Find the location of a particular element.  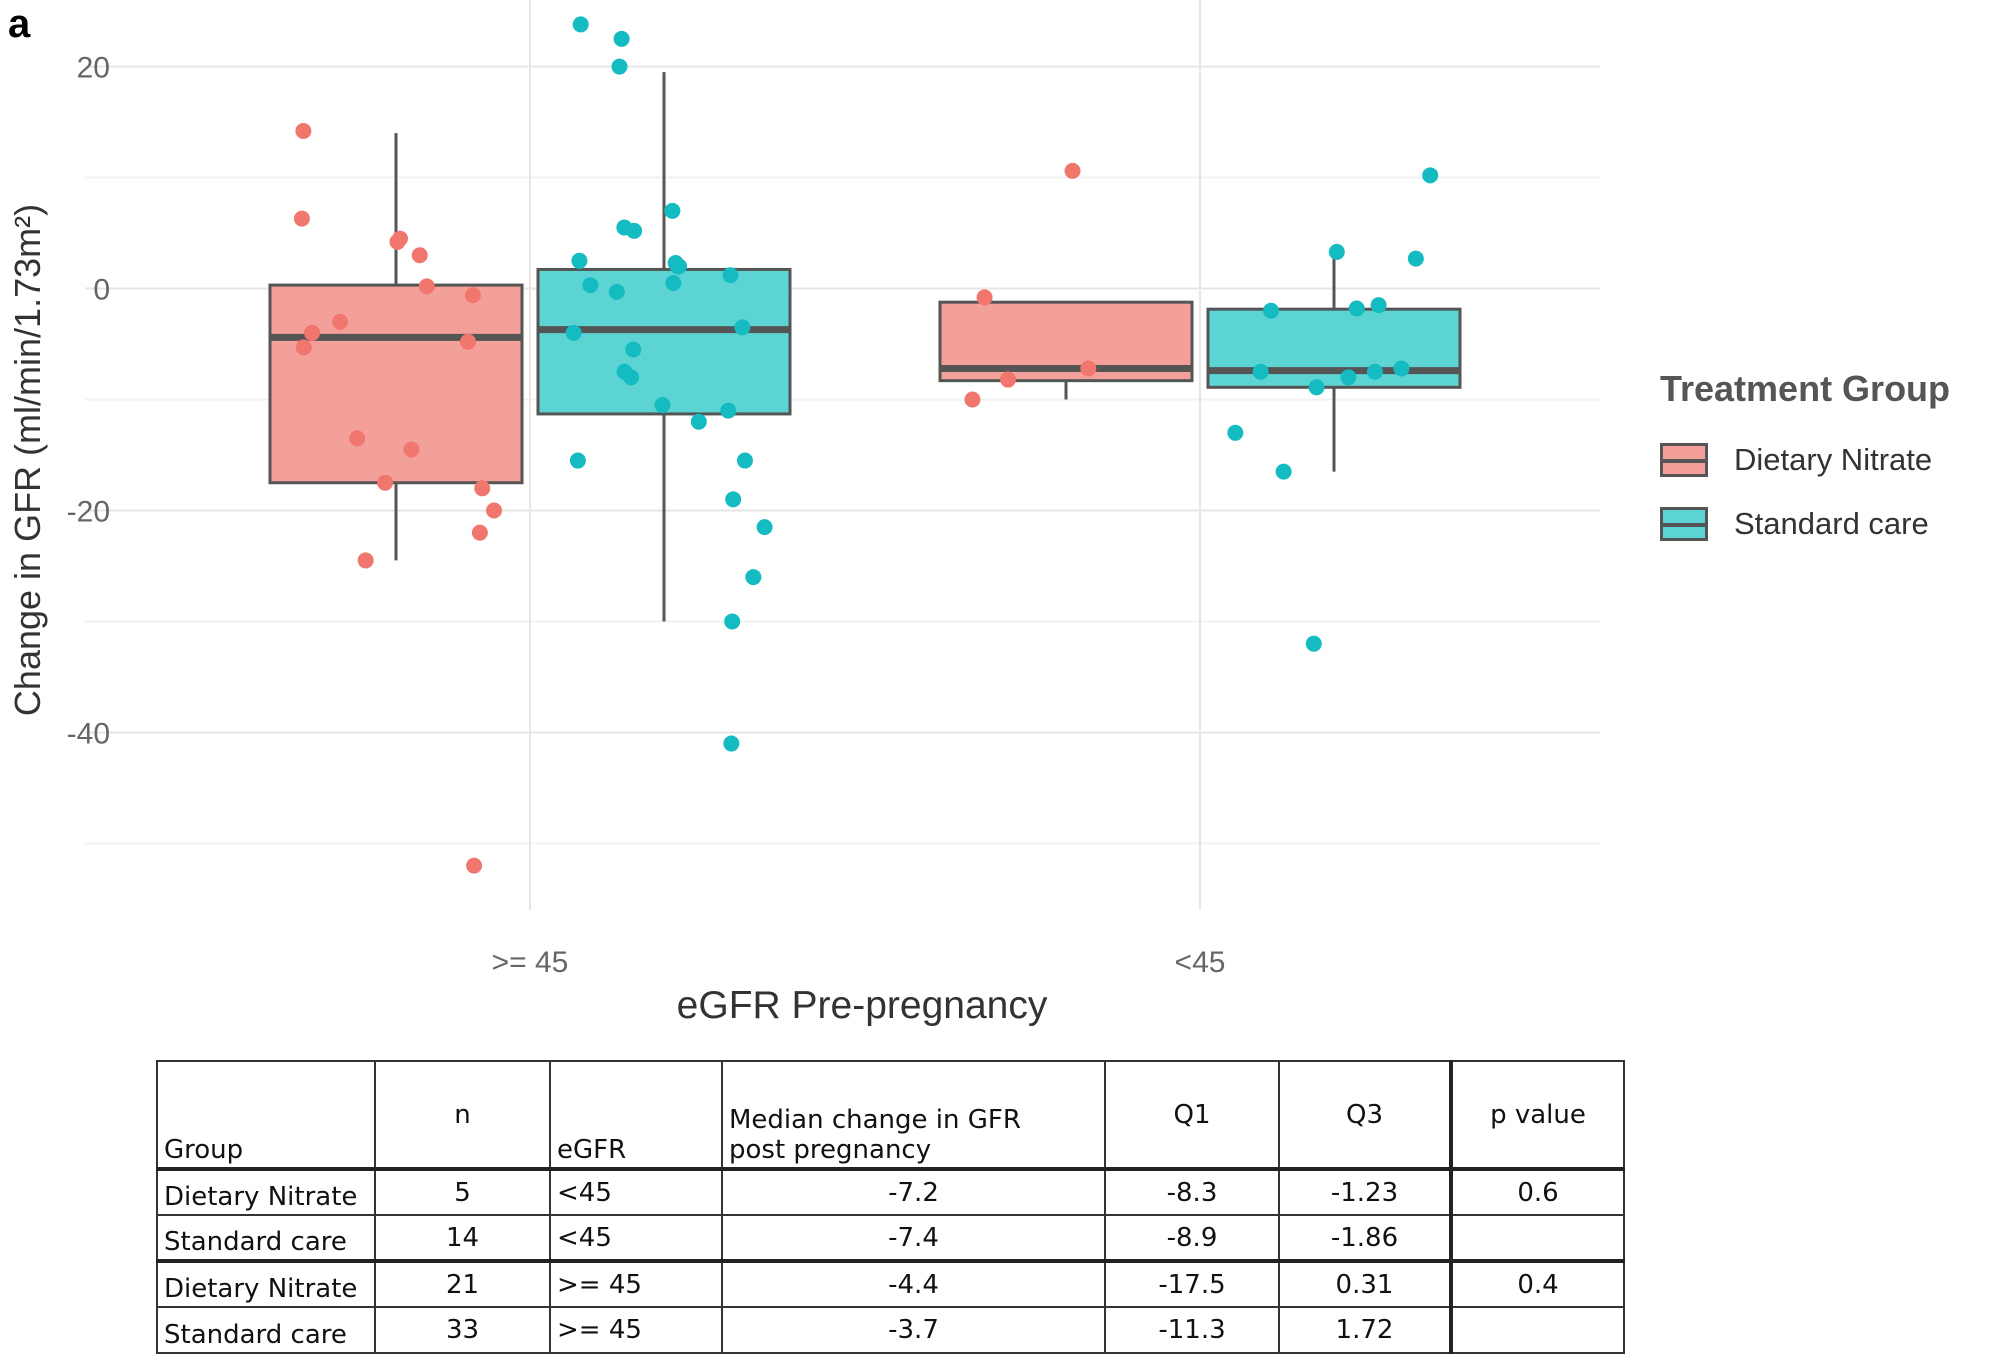

header-q1: Q1 is located at coordinates (1192, 1115).